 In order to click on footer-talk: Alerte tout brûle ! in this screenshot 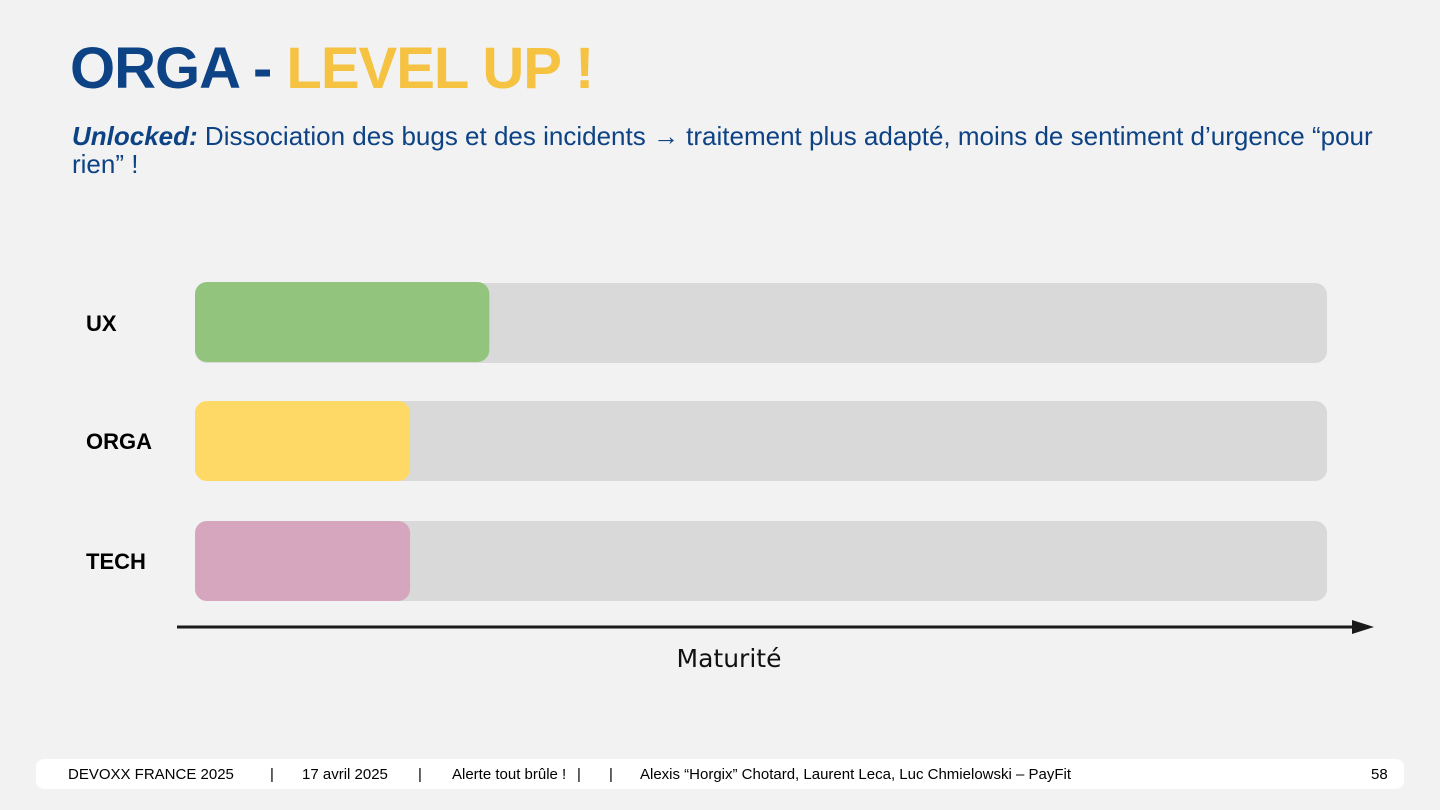, I will do `click(509, 774)`.